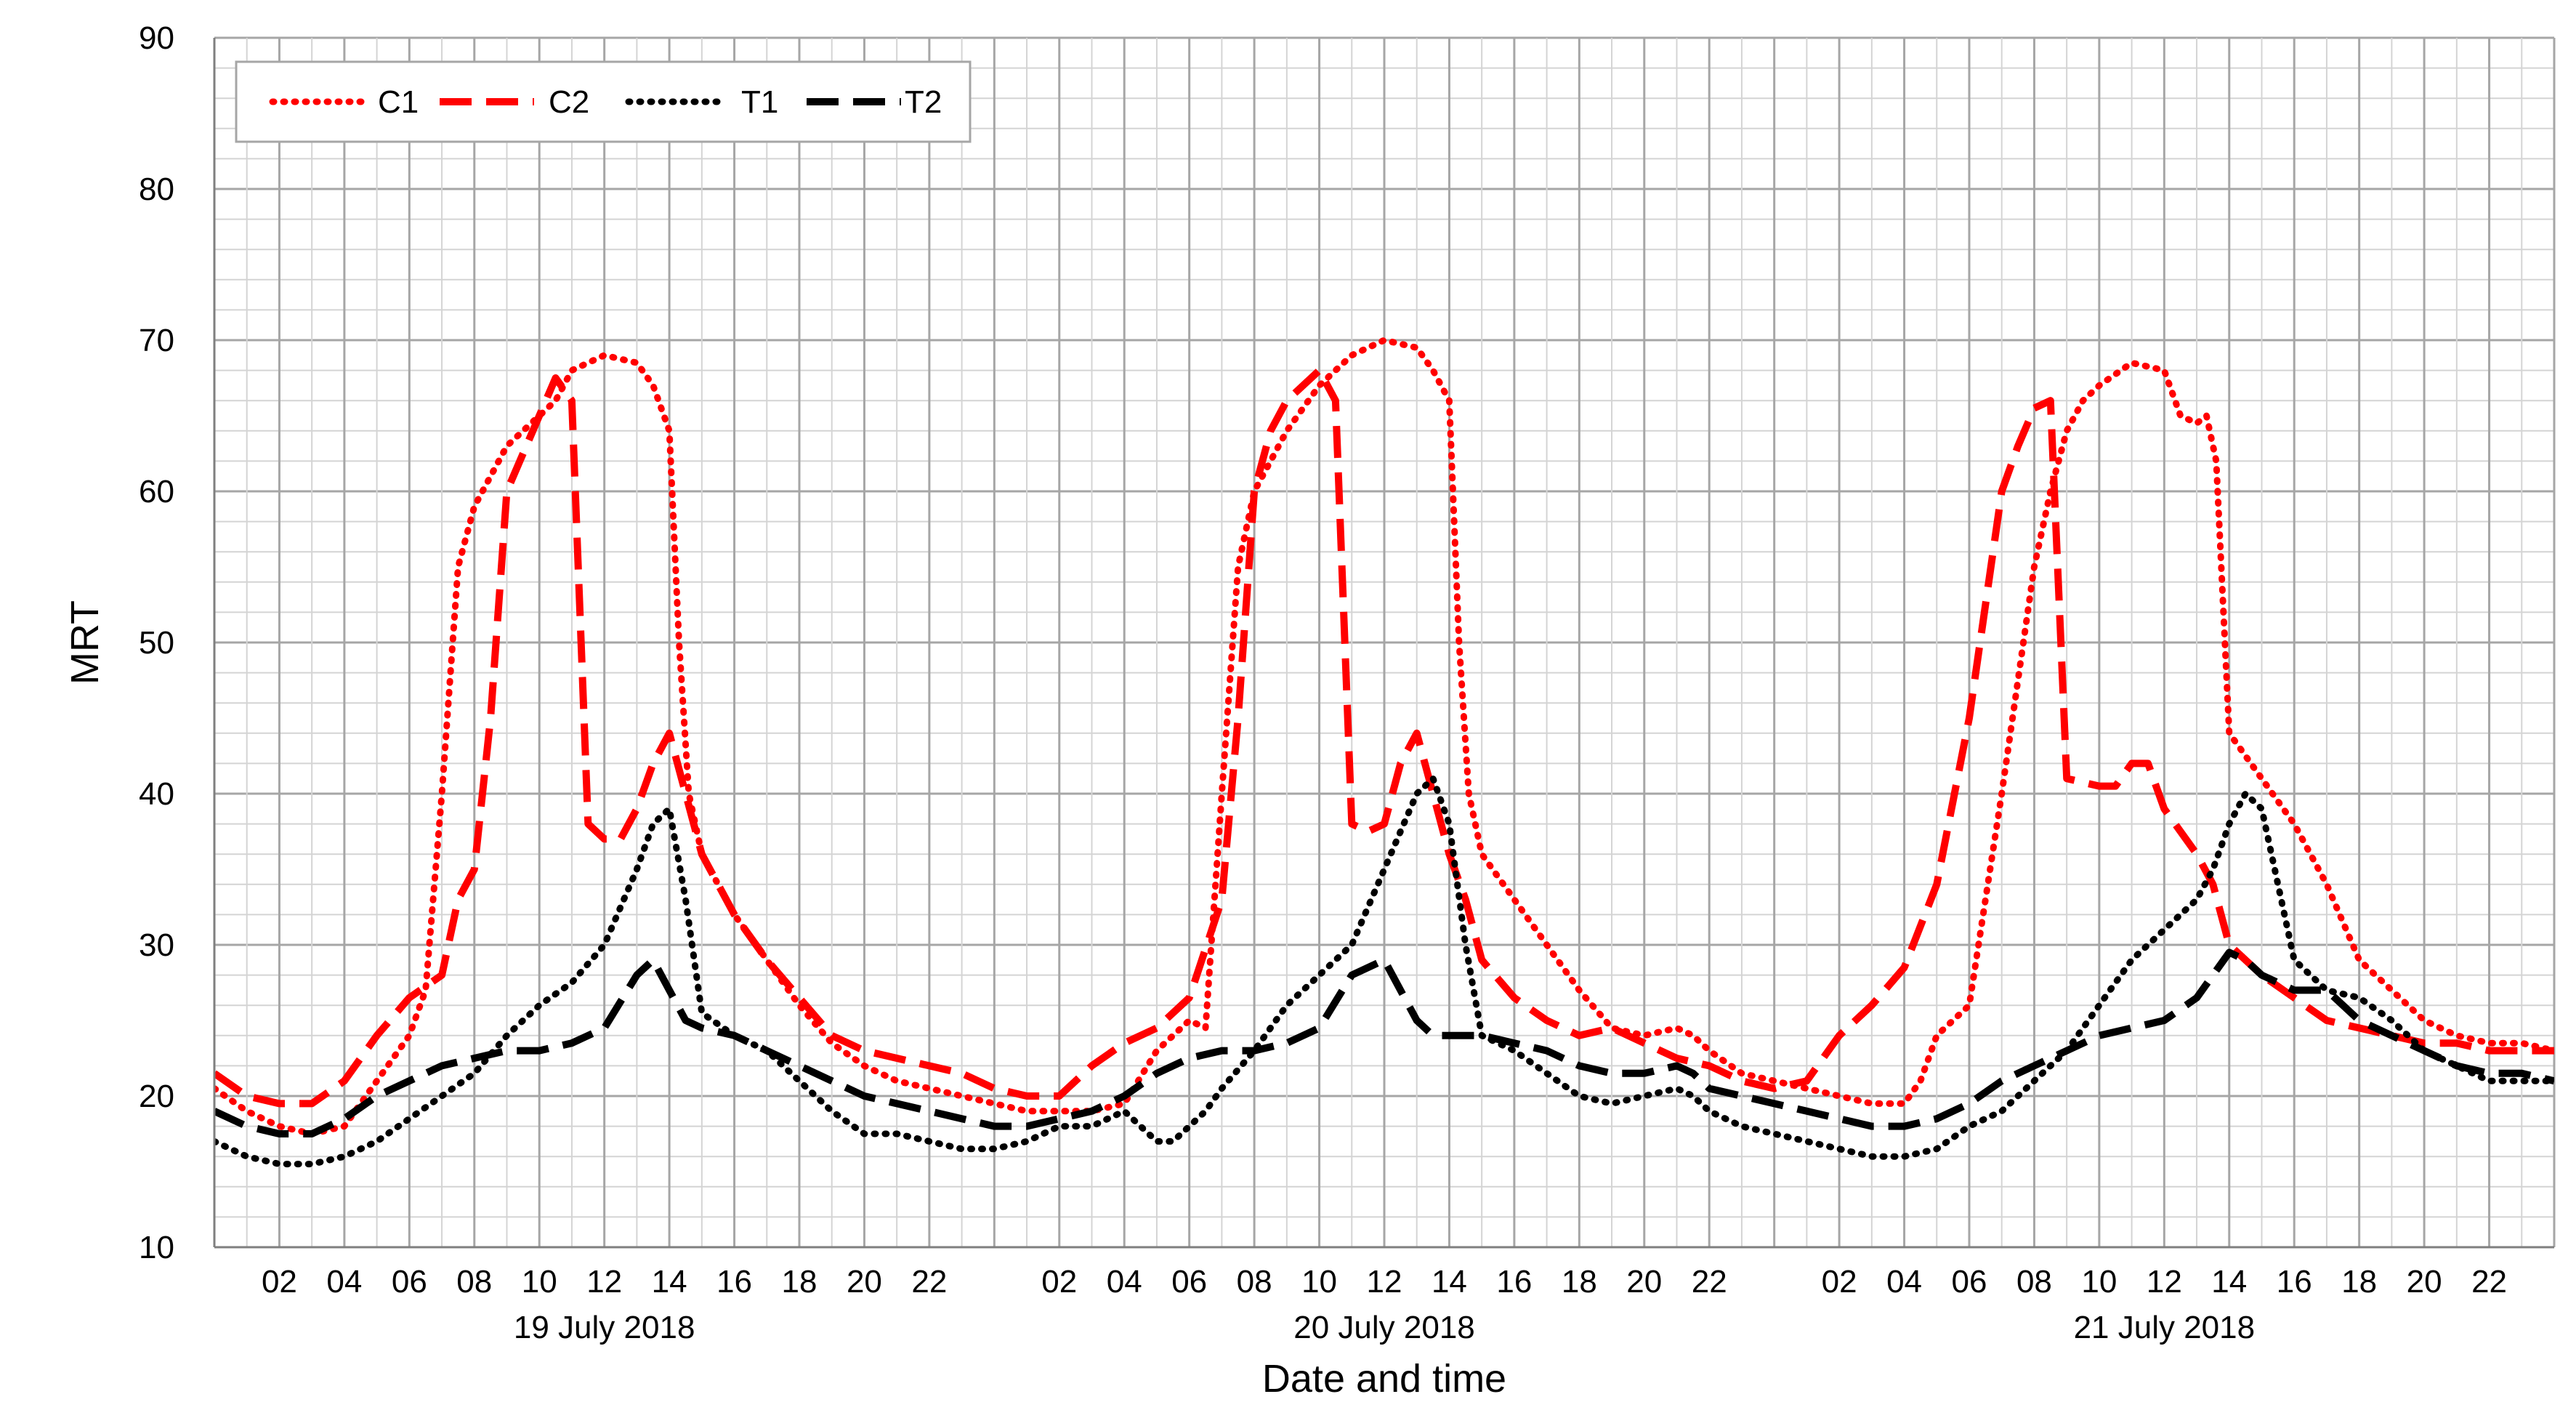 The width and height of the screenshot is (2576, 1418). What do you see at coordinates (157, 38) in the screenshot?
I see `y-tick-label: 90` at bounding box center [157, 38].